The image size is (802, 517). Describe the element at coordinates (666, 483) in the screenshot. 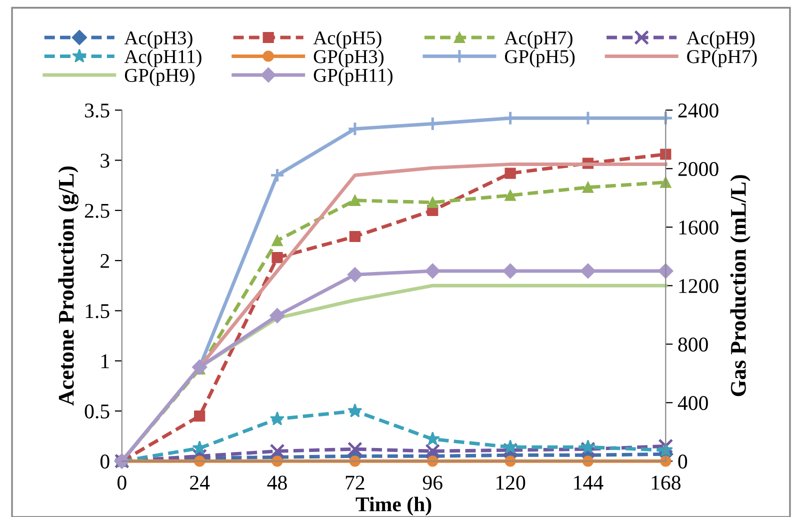

I see `x-tick-label: 168` at that location.